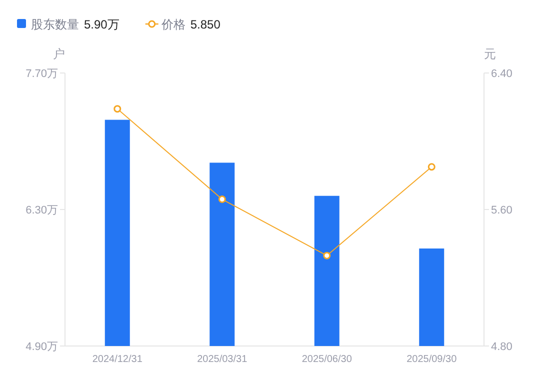 The image size is (550, 381). Describe the element at coordinates (222, 359) in the screenshot. I see `x-tick-label: 2025/03/31` at that location.